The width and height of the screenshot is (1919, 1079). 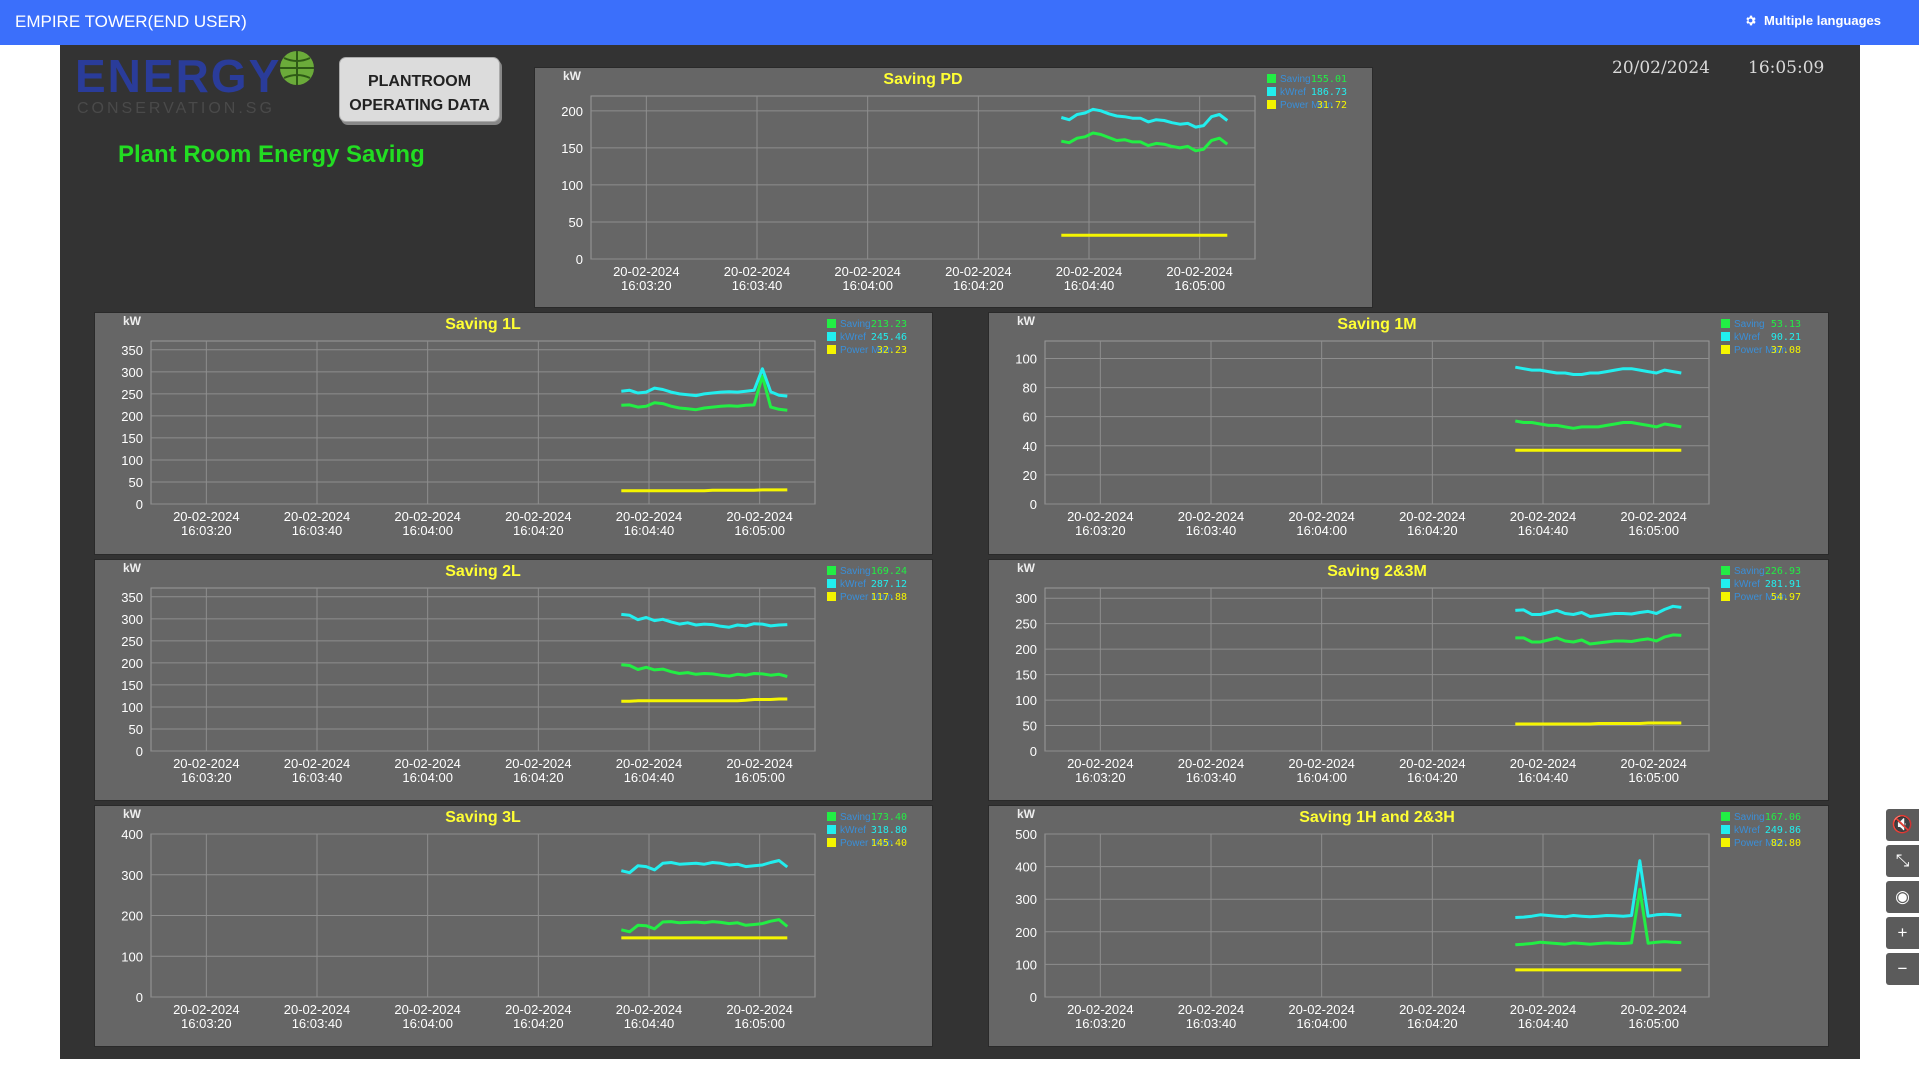 I want to click on zoom-in-button: +, so click(x=1902, y=933).